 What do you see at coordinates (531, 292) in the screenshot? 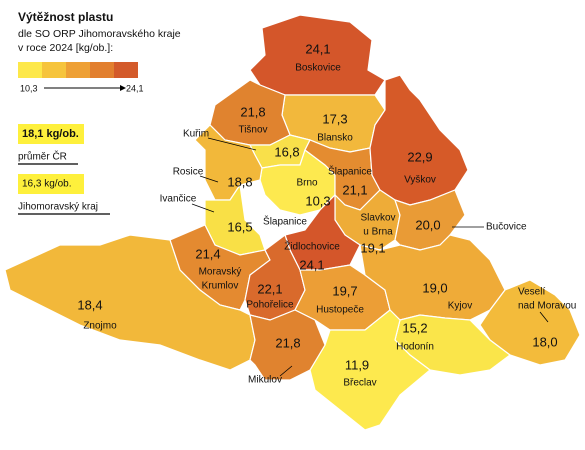
I see `region-name: Veselí` at bounding box center [531, 292].